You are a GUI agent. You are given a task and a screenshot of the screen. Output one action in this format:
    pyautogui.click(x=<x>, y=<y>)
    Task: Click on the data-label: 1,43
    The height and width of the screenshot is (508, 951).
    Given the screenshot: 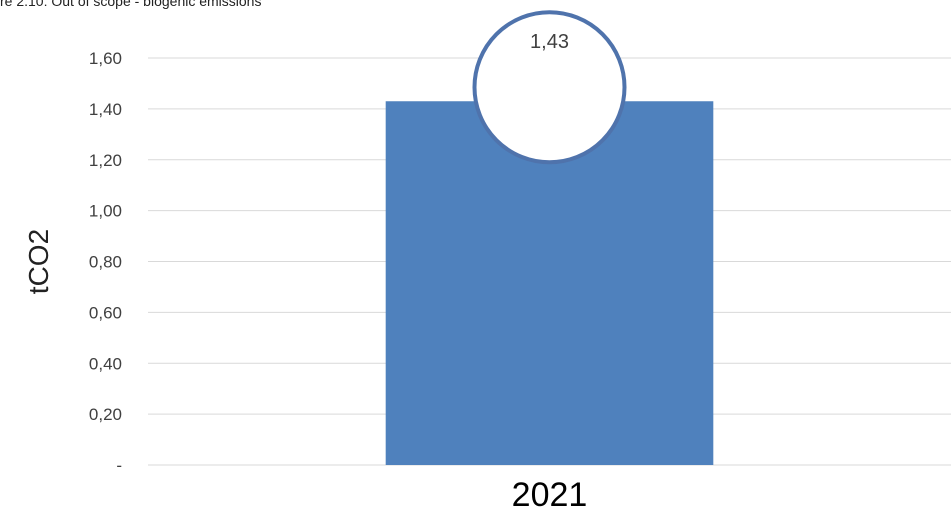 What is the action you would take?
    pyautogui.click(x=549, y=42)
    